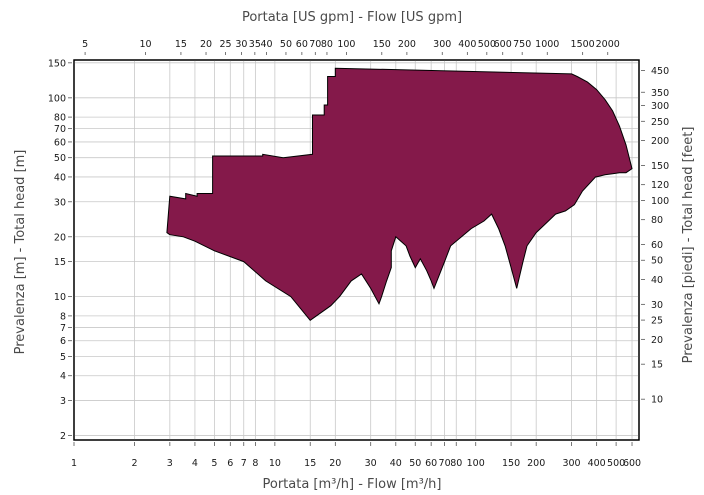 The image size is (704, 495). I want to click on right-tick-label: 30, so click(657, 305).